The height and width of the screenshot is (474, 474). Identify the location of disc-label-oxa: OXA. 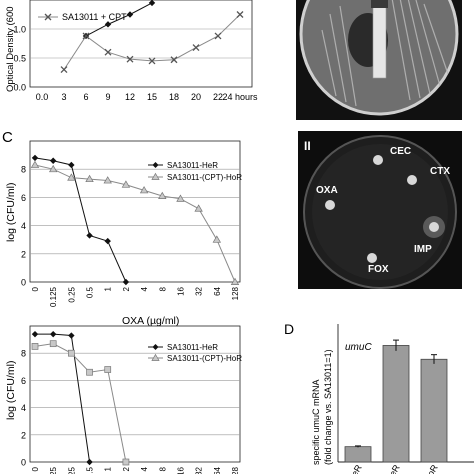
(327, 190).